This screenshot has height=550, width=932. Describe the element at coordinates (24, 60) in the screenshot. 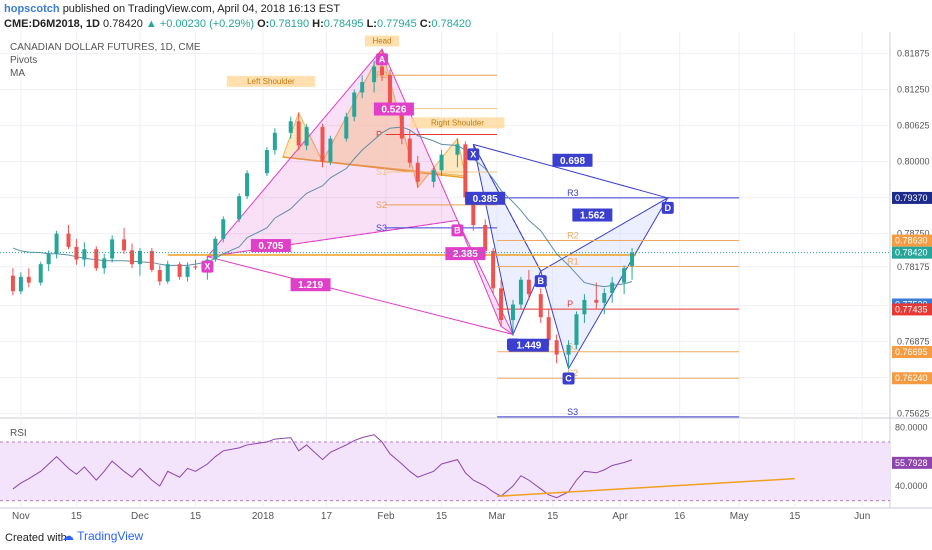

I see `pivots-legend: Pivots` at that location.